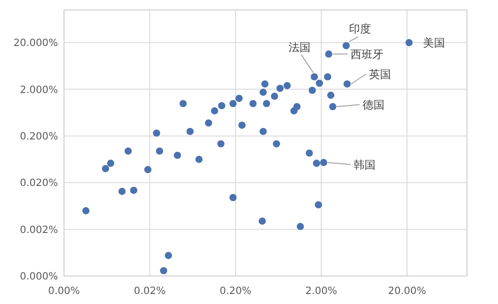 This screenshot has height=304, width=498. I want to click on annotation: 美国, so click(434, 43).